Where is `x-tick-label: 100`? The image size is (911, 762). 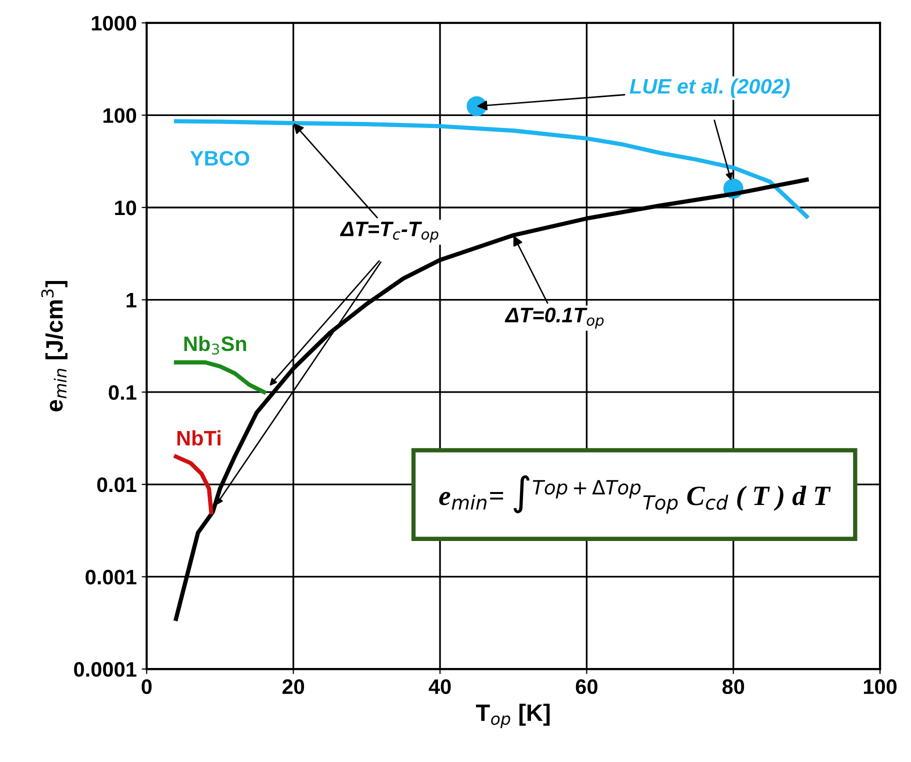 x-tick-label: 100 is located at coordinates (880, 686).